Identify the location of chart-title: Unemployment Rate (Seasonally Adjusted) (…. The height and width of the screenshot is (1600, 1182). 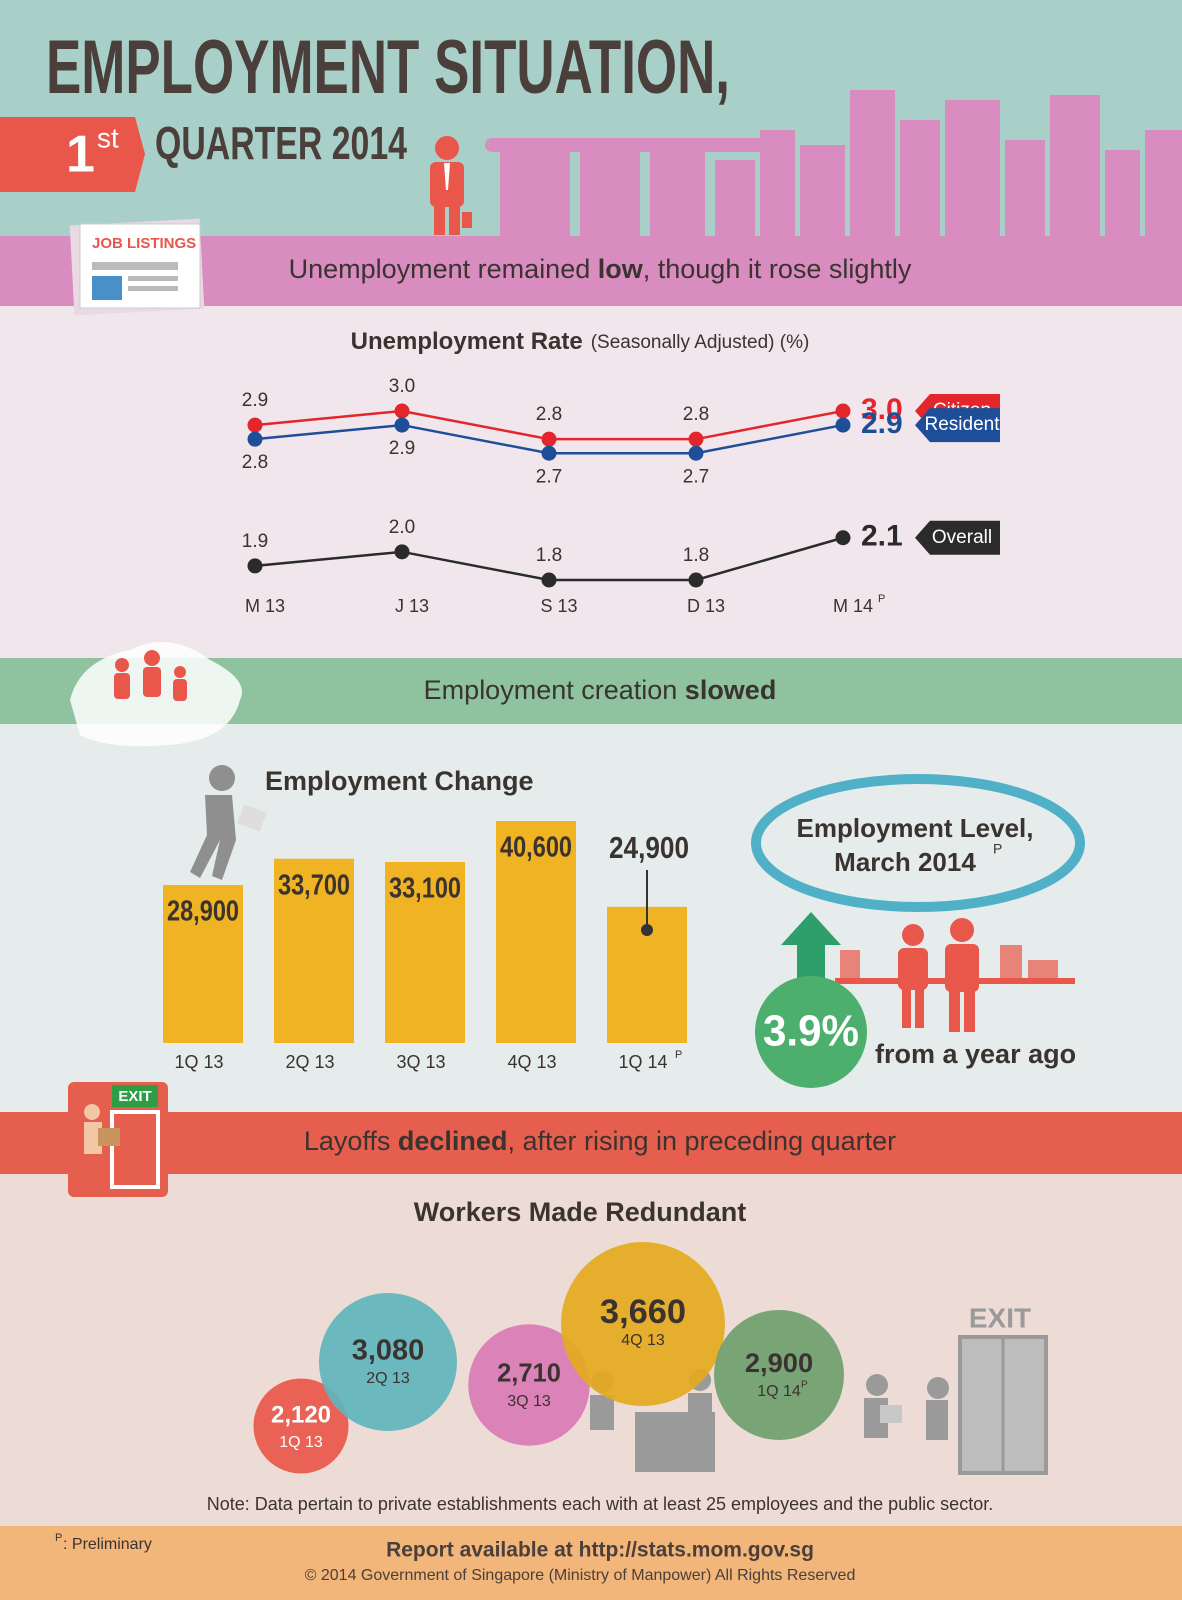
(580, 341).